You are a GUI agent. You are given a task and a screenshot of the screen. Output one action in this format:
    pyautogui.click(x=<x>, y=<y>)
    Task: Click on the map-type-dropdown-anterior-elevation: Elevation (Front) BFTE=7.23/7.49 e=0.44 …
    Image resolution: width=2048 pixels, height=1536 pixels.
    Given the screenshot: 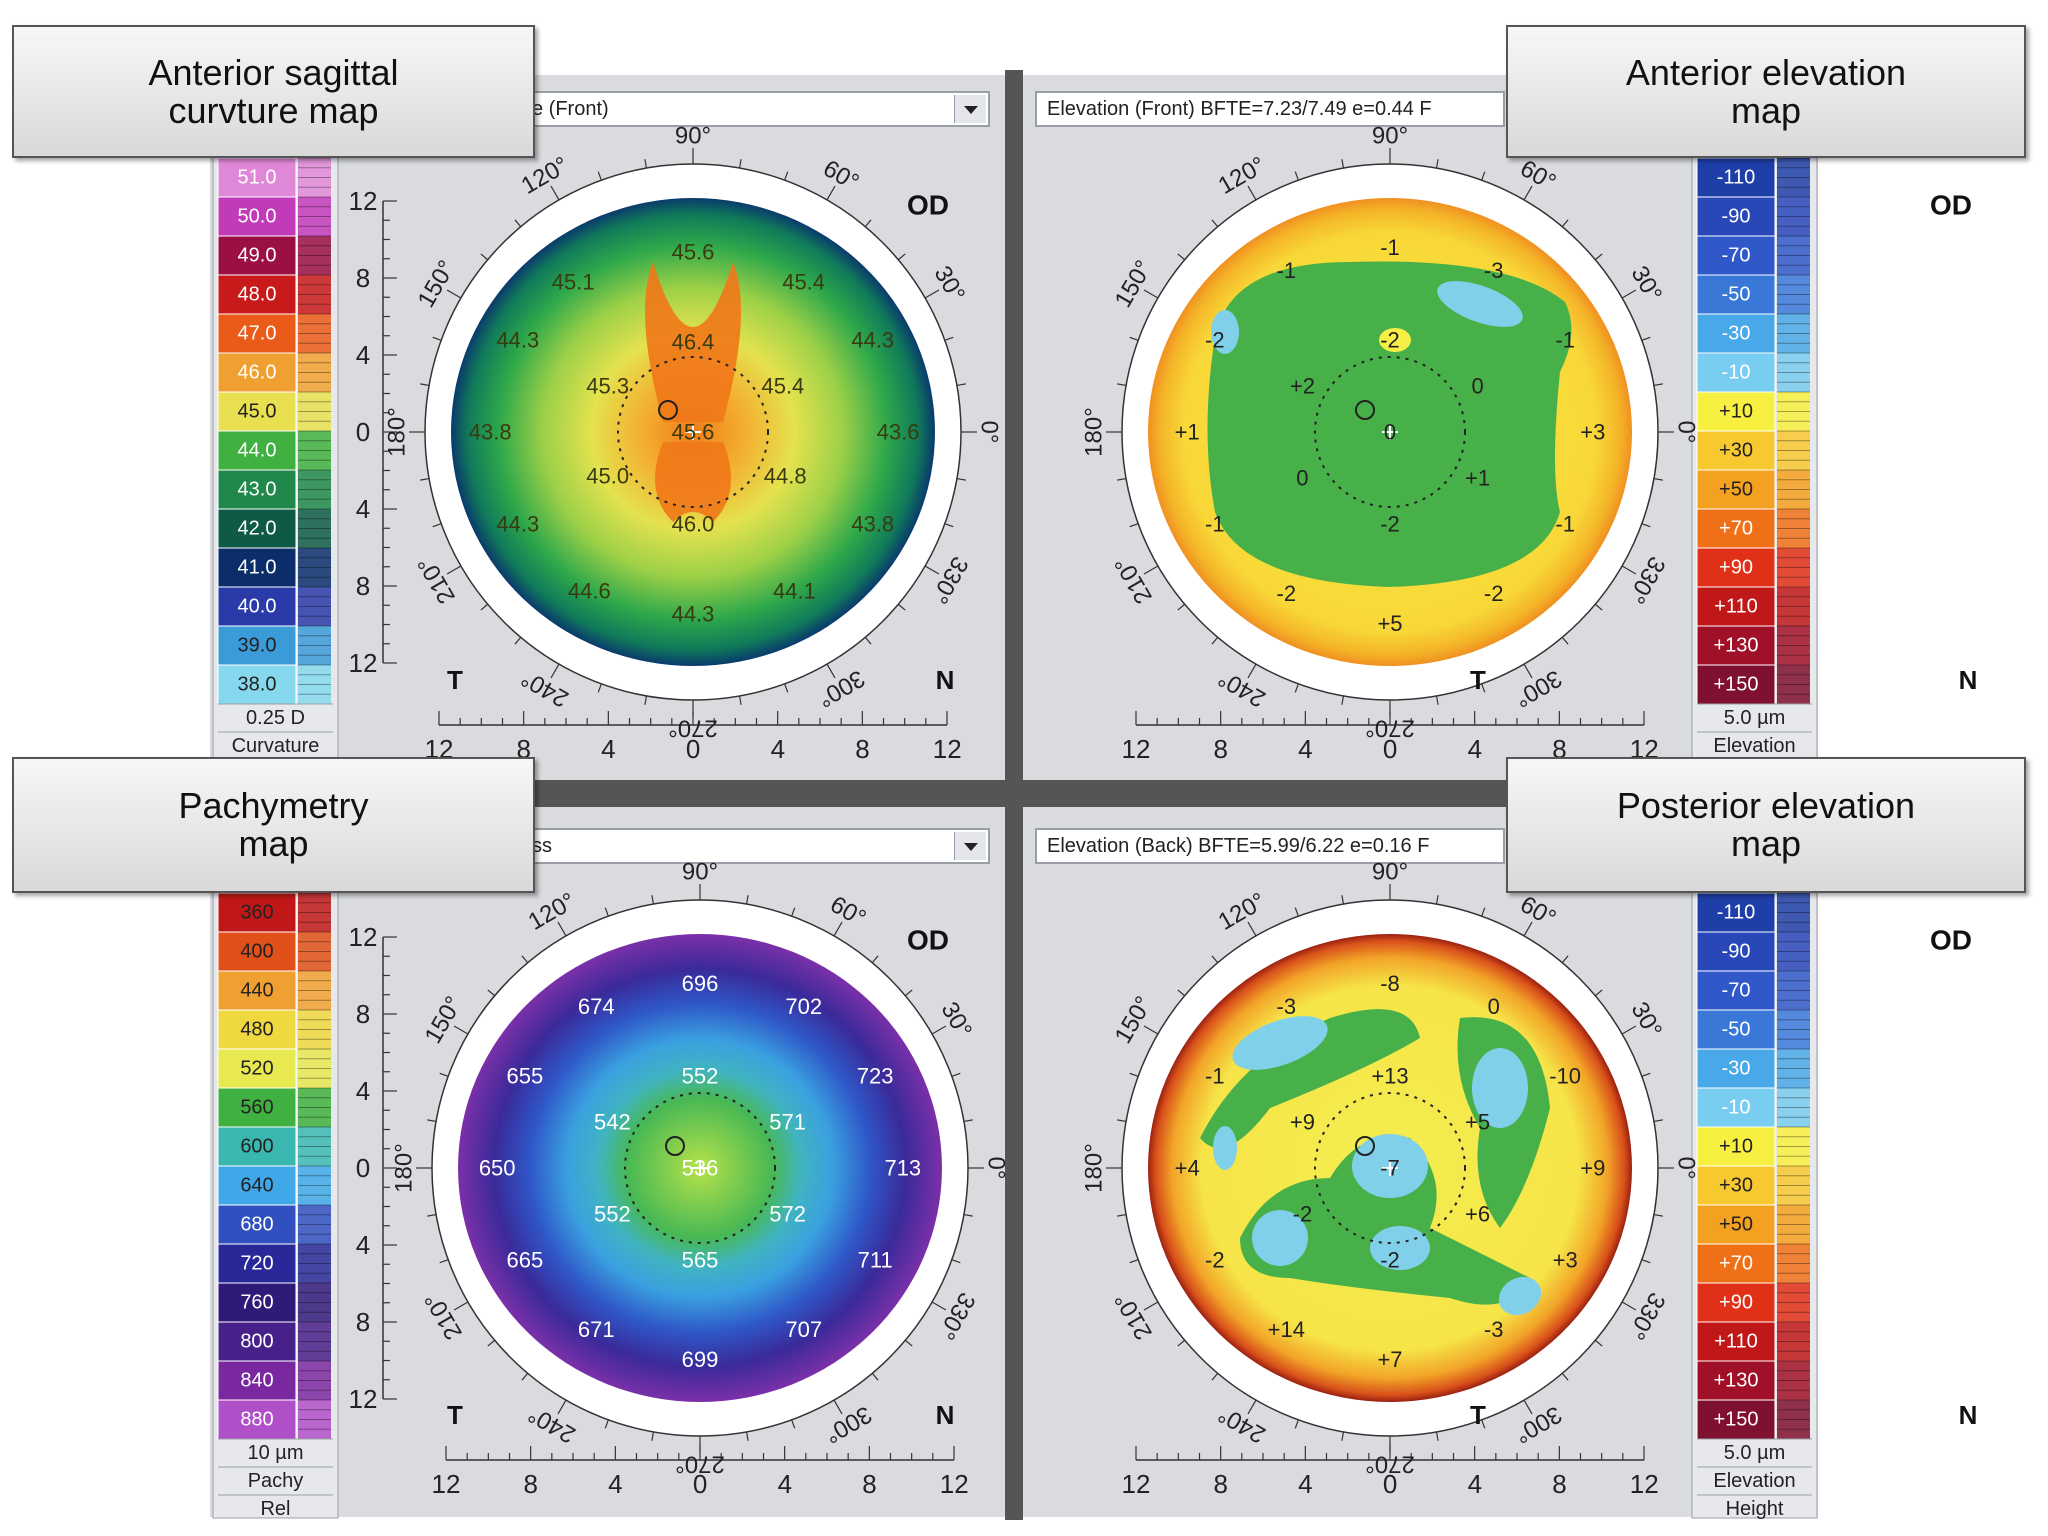 What is the action you would take?
    pyautogui.click(x=1270, y=109)
    